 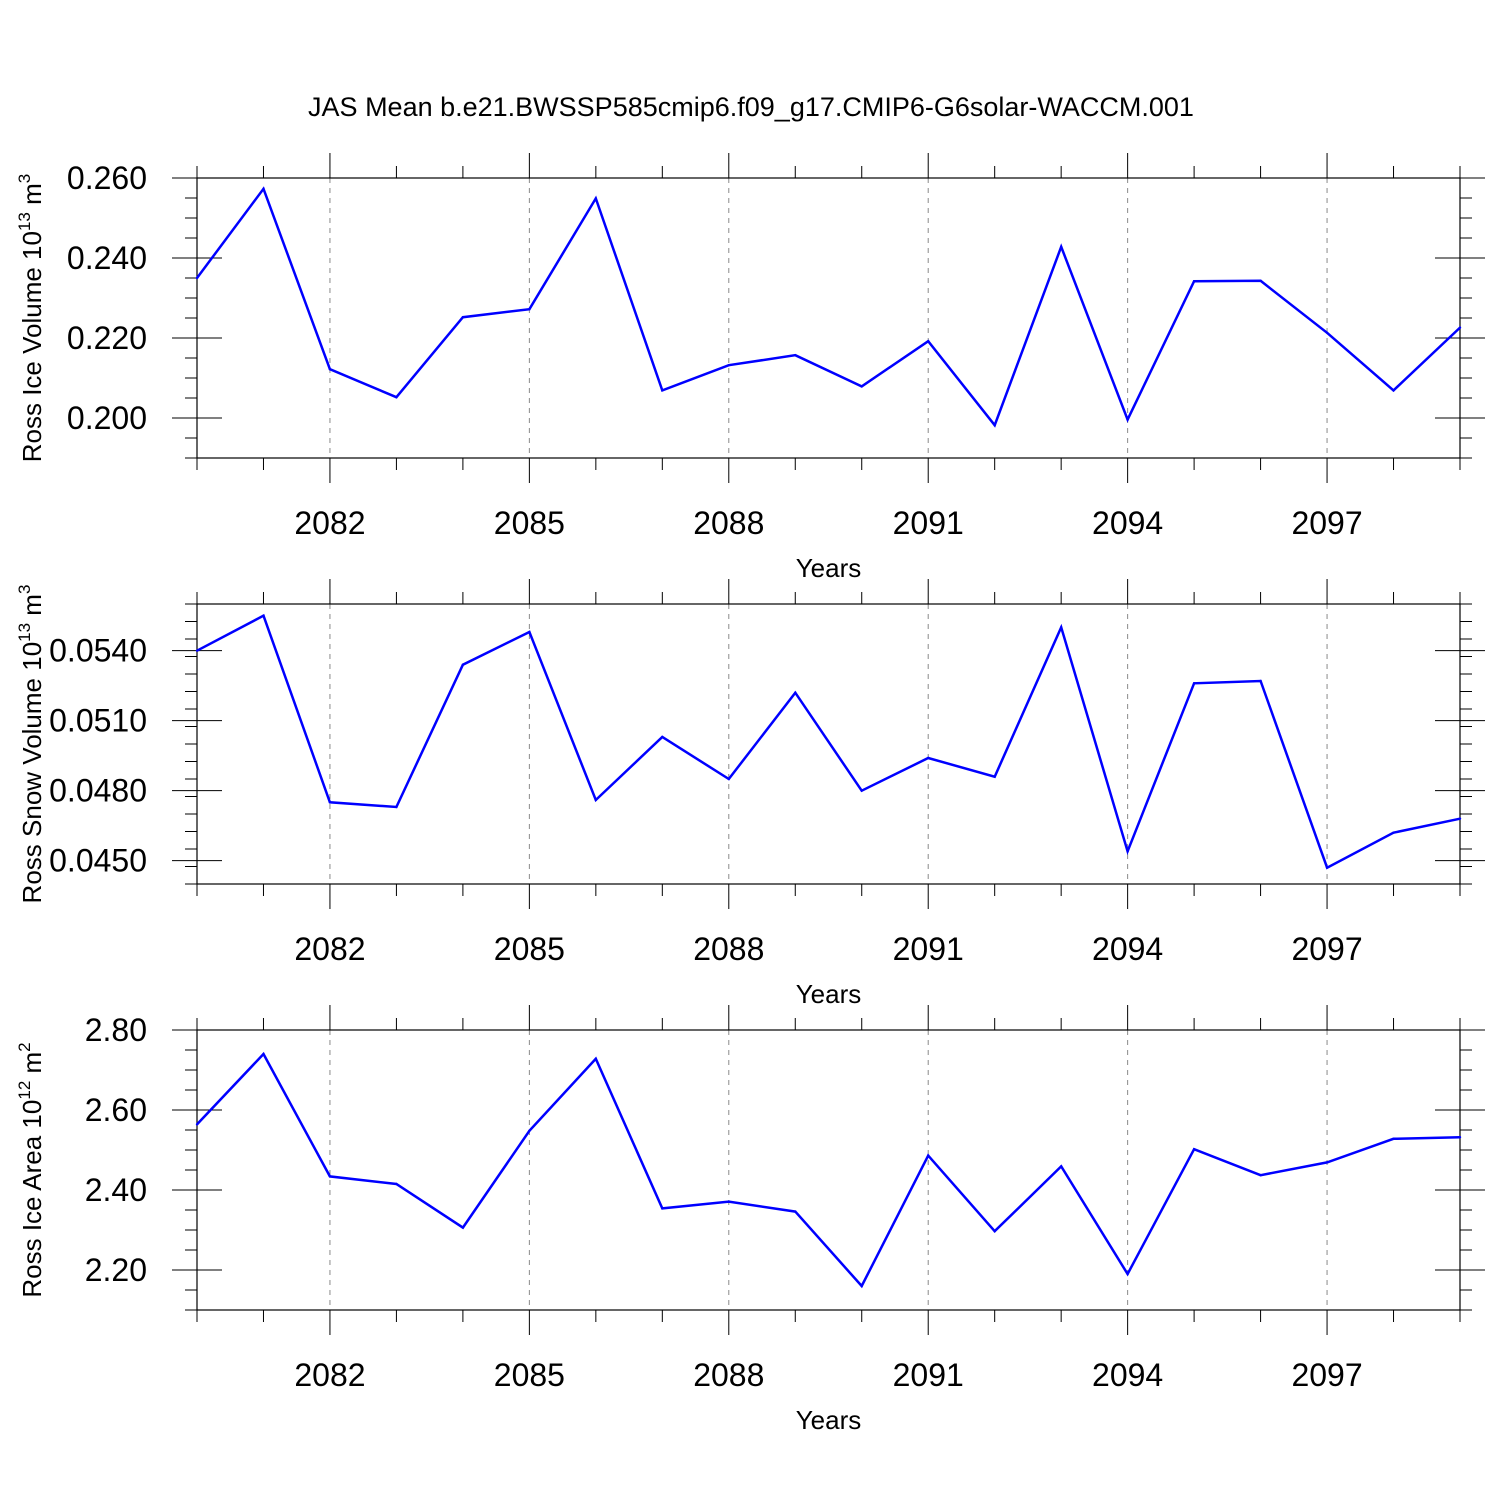 I want to click on y-tick-label: 2.40, so click(x=116, y=1190).